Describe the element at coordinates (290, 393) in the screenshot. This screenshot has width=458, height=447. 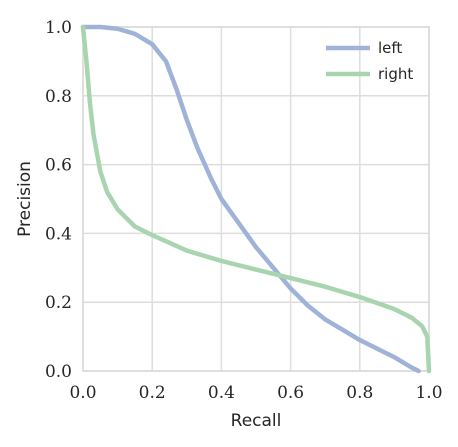
I see `x-tick-label: 0.6` at that location.